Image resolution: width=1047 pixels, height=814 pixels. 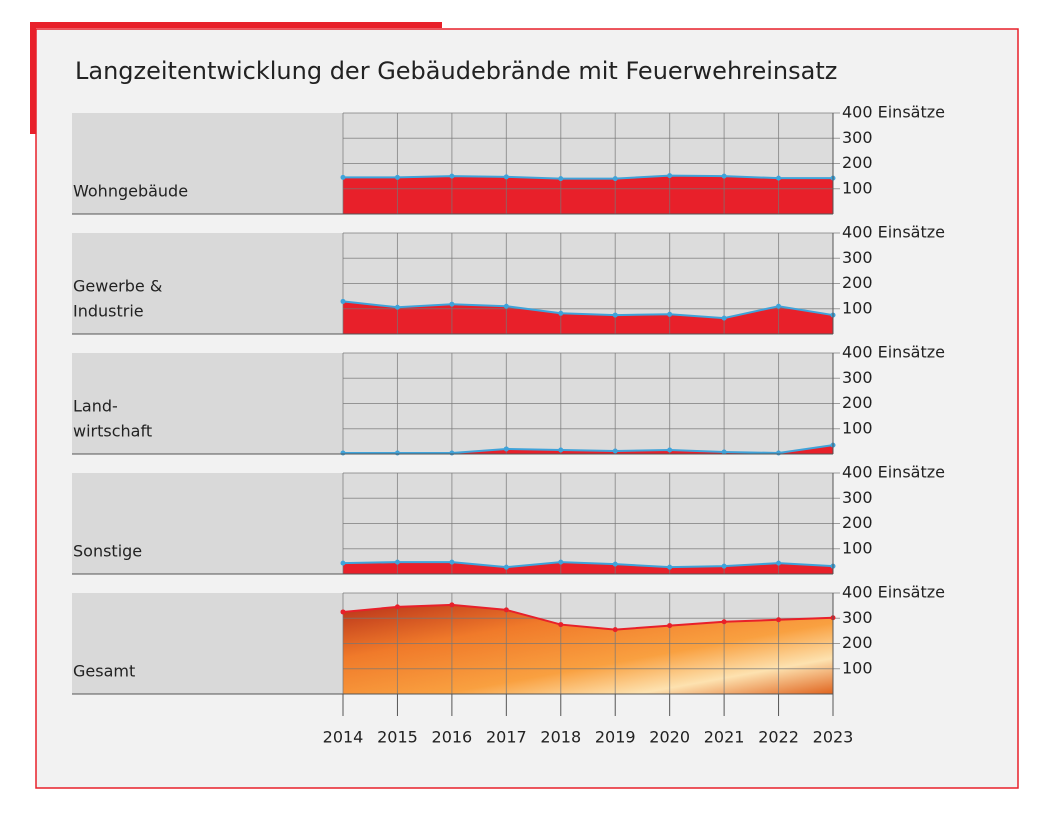 I want to click on panel-label: Land-, so click(x=95, y=406).